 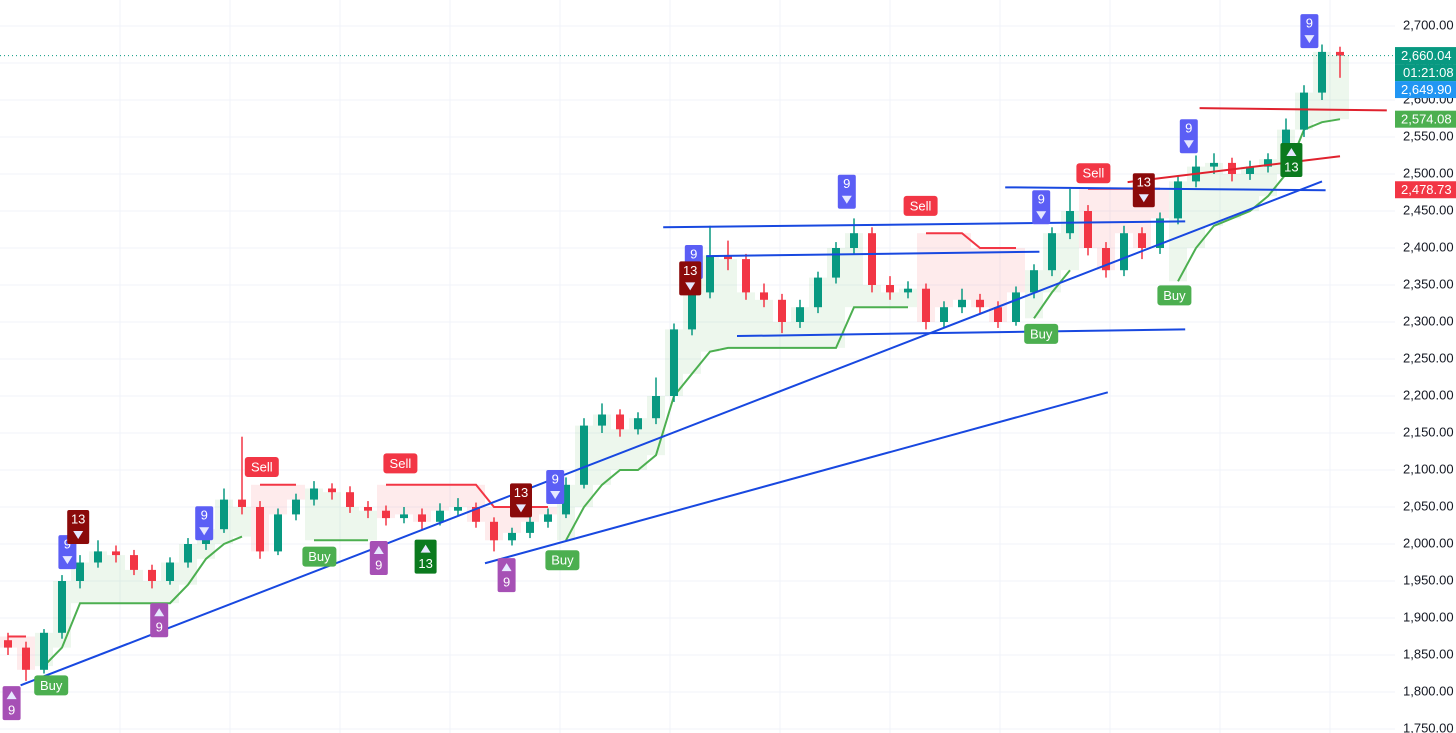 I want to click on y-tick-label: 2,200.00, so click(x=1428, y=394).